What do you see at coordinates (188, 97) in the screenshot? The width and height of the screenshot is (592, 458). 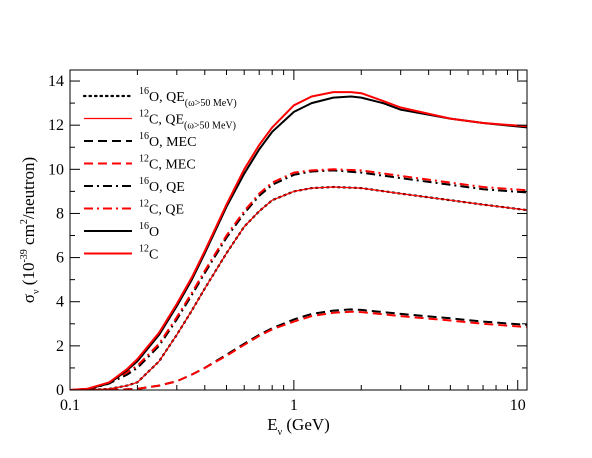 I see `legend-label-o_qe50: 16O, QE(ω>50 MeV)` at bounding box center [188, 97].